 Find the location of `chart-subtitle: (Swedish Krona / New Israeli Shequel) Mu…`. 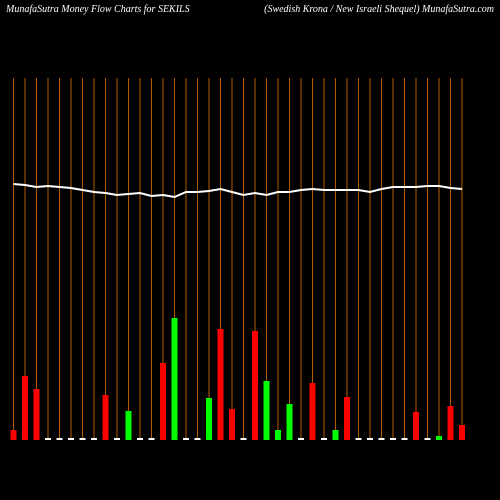

chart-subtitle: (Swedish Krona / New Israeli Shequel) Mu… is located at coordinates (379, 9).